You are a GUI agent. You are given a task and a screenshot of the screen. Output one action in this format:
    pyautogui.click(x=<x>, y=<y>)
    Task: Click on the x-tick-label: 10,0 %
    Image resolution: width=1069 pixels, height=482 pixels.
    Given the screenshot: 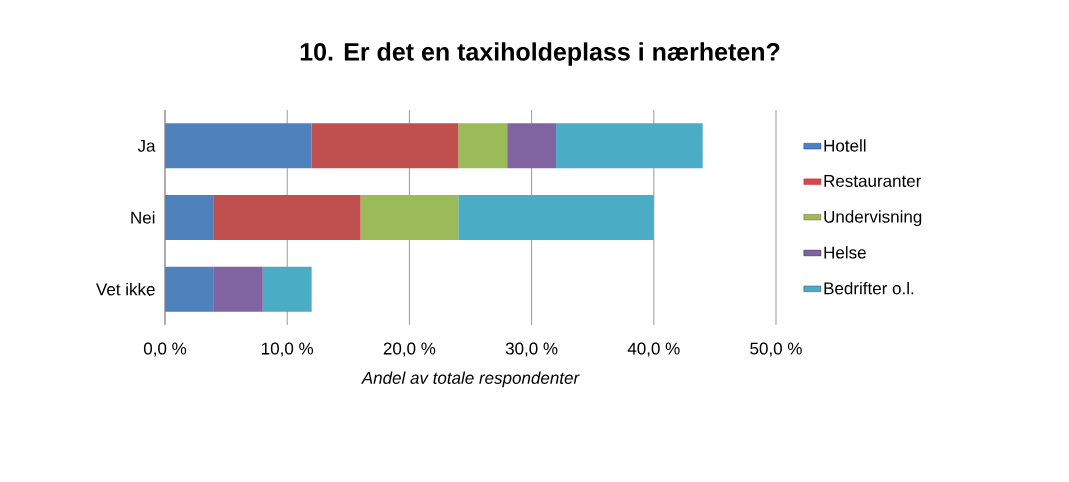 What is the action you would take?
    pyautogui.click(x=288, y=349)
    